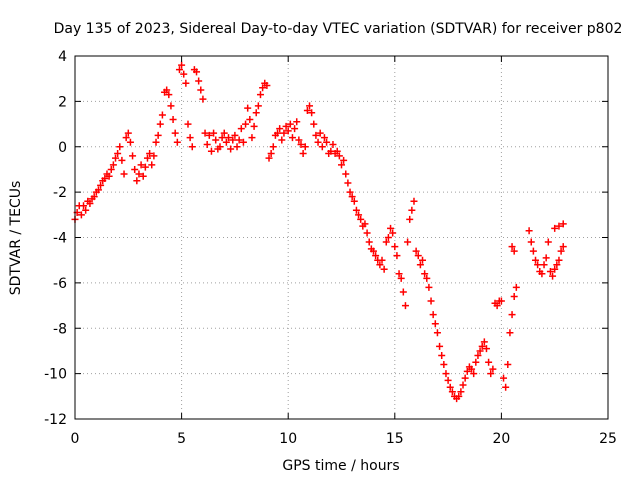 This screenshot has width=640, height=484. Describe the element at coordinates (60, 284) in the screenshot. I see `y-tick-label: -6` at that location.